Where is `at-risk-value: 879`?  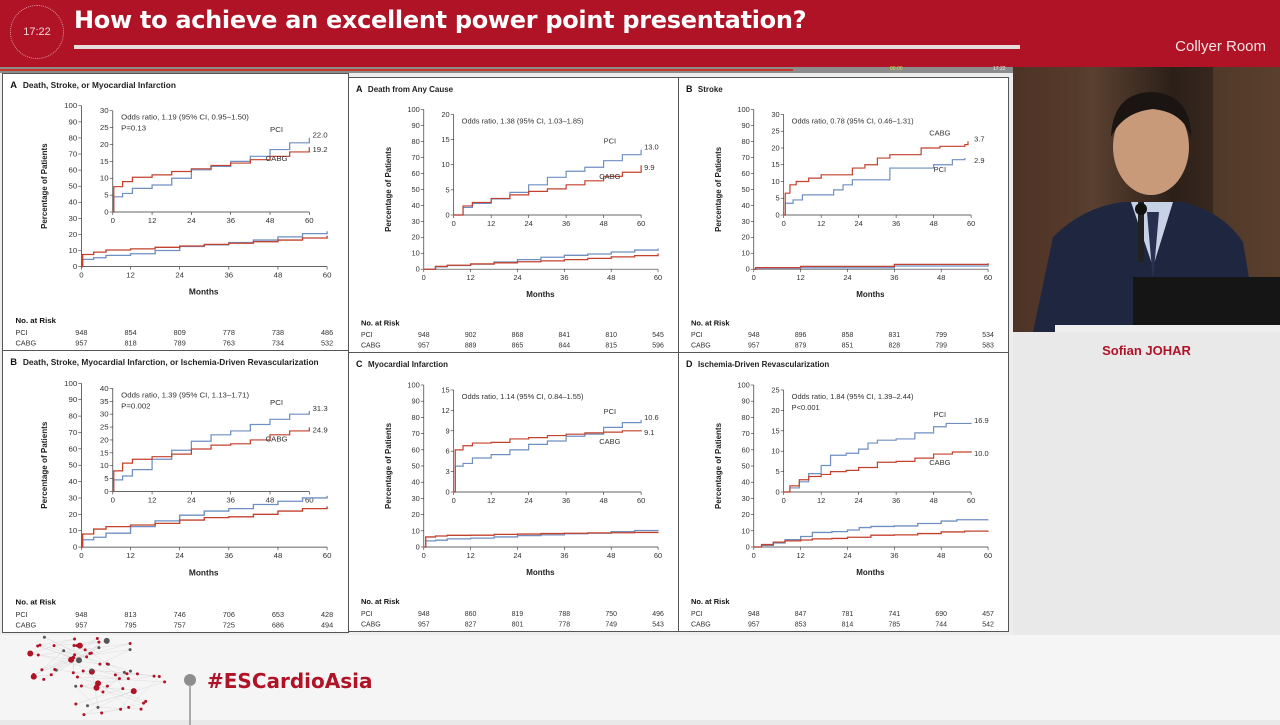 at-risk-value: 879 is located at coordinates (801, 346).